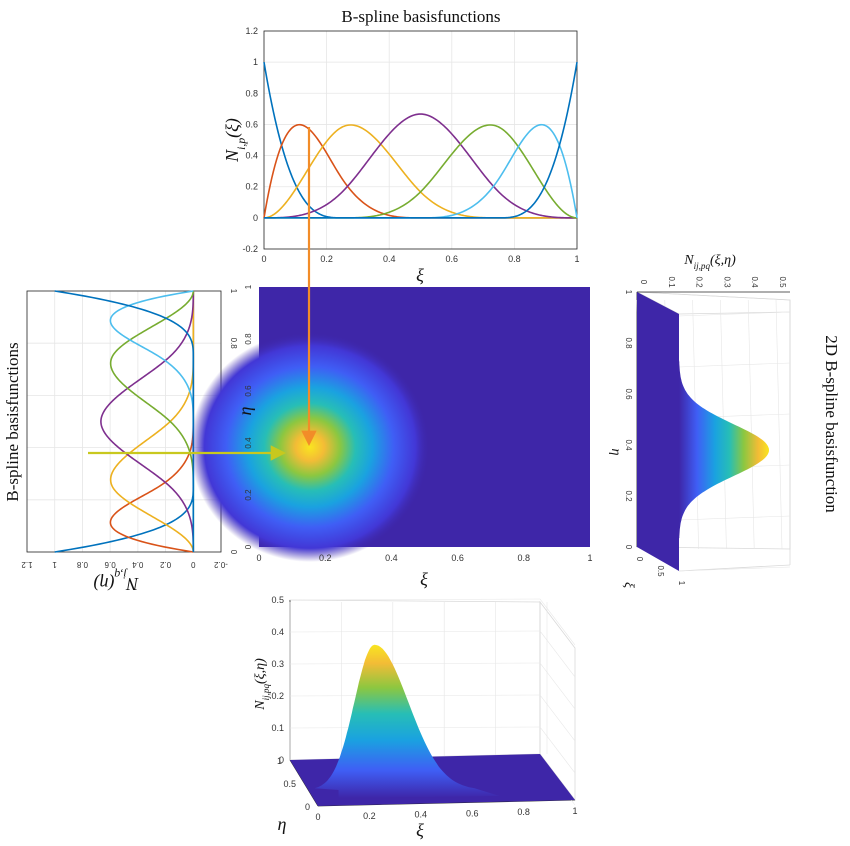  I want to click on bottom-xi-tick-label: 0.8, so click(523, 812).